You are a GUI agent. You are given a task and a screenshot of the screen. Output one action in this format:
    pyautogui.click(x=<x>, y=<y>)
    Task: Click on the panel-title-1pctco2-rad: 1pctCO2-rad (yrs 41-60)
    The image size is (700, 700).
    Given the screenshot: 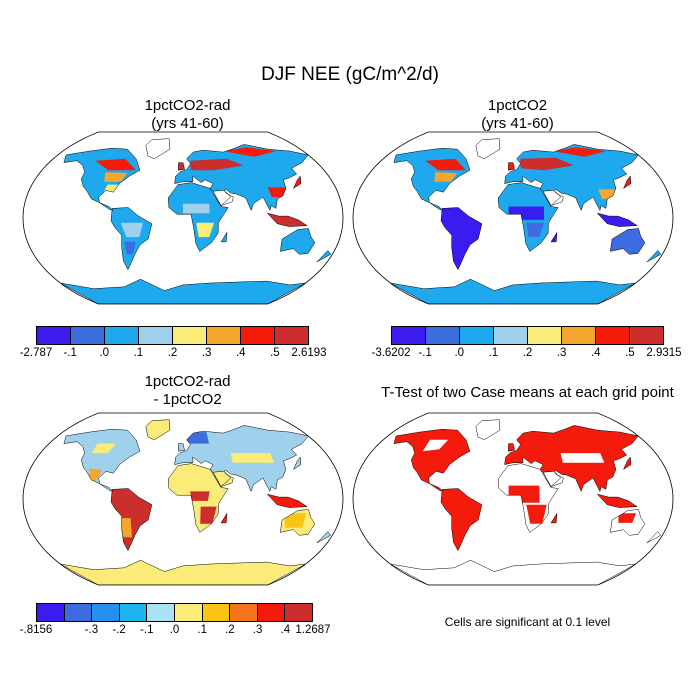 What is the action you would take?
    pyautogui.click(x=187, y=115)
    